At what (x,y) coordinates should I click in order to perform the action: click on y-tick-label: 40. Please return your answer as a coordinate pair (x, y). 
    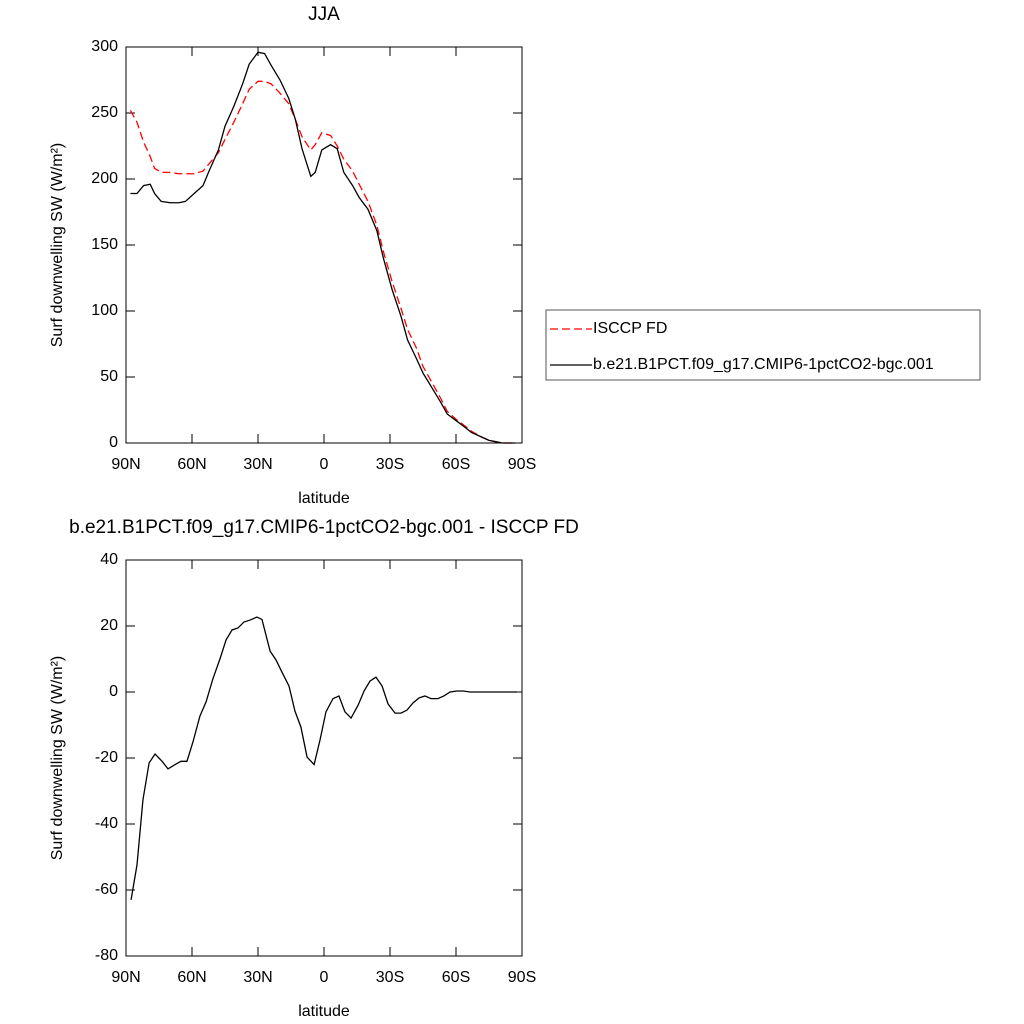
    Looking at the image, I should click on (109, 559).